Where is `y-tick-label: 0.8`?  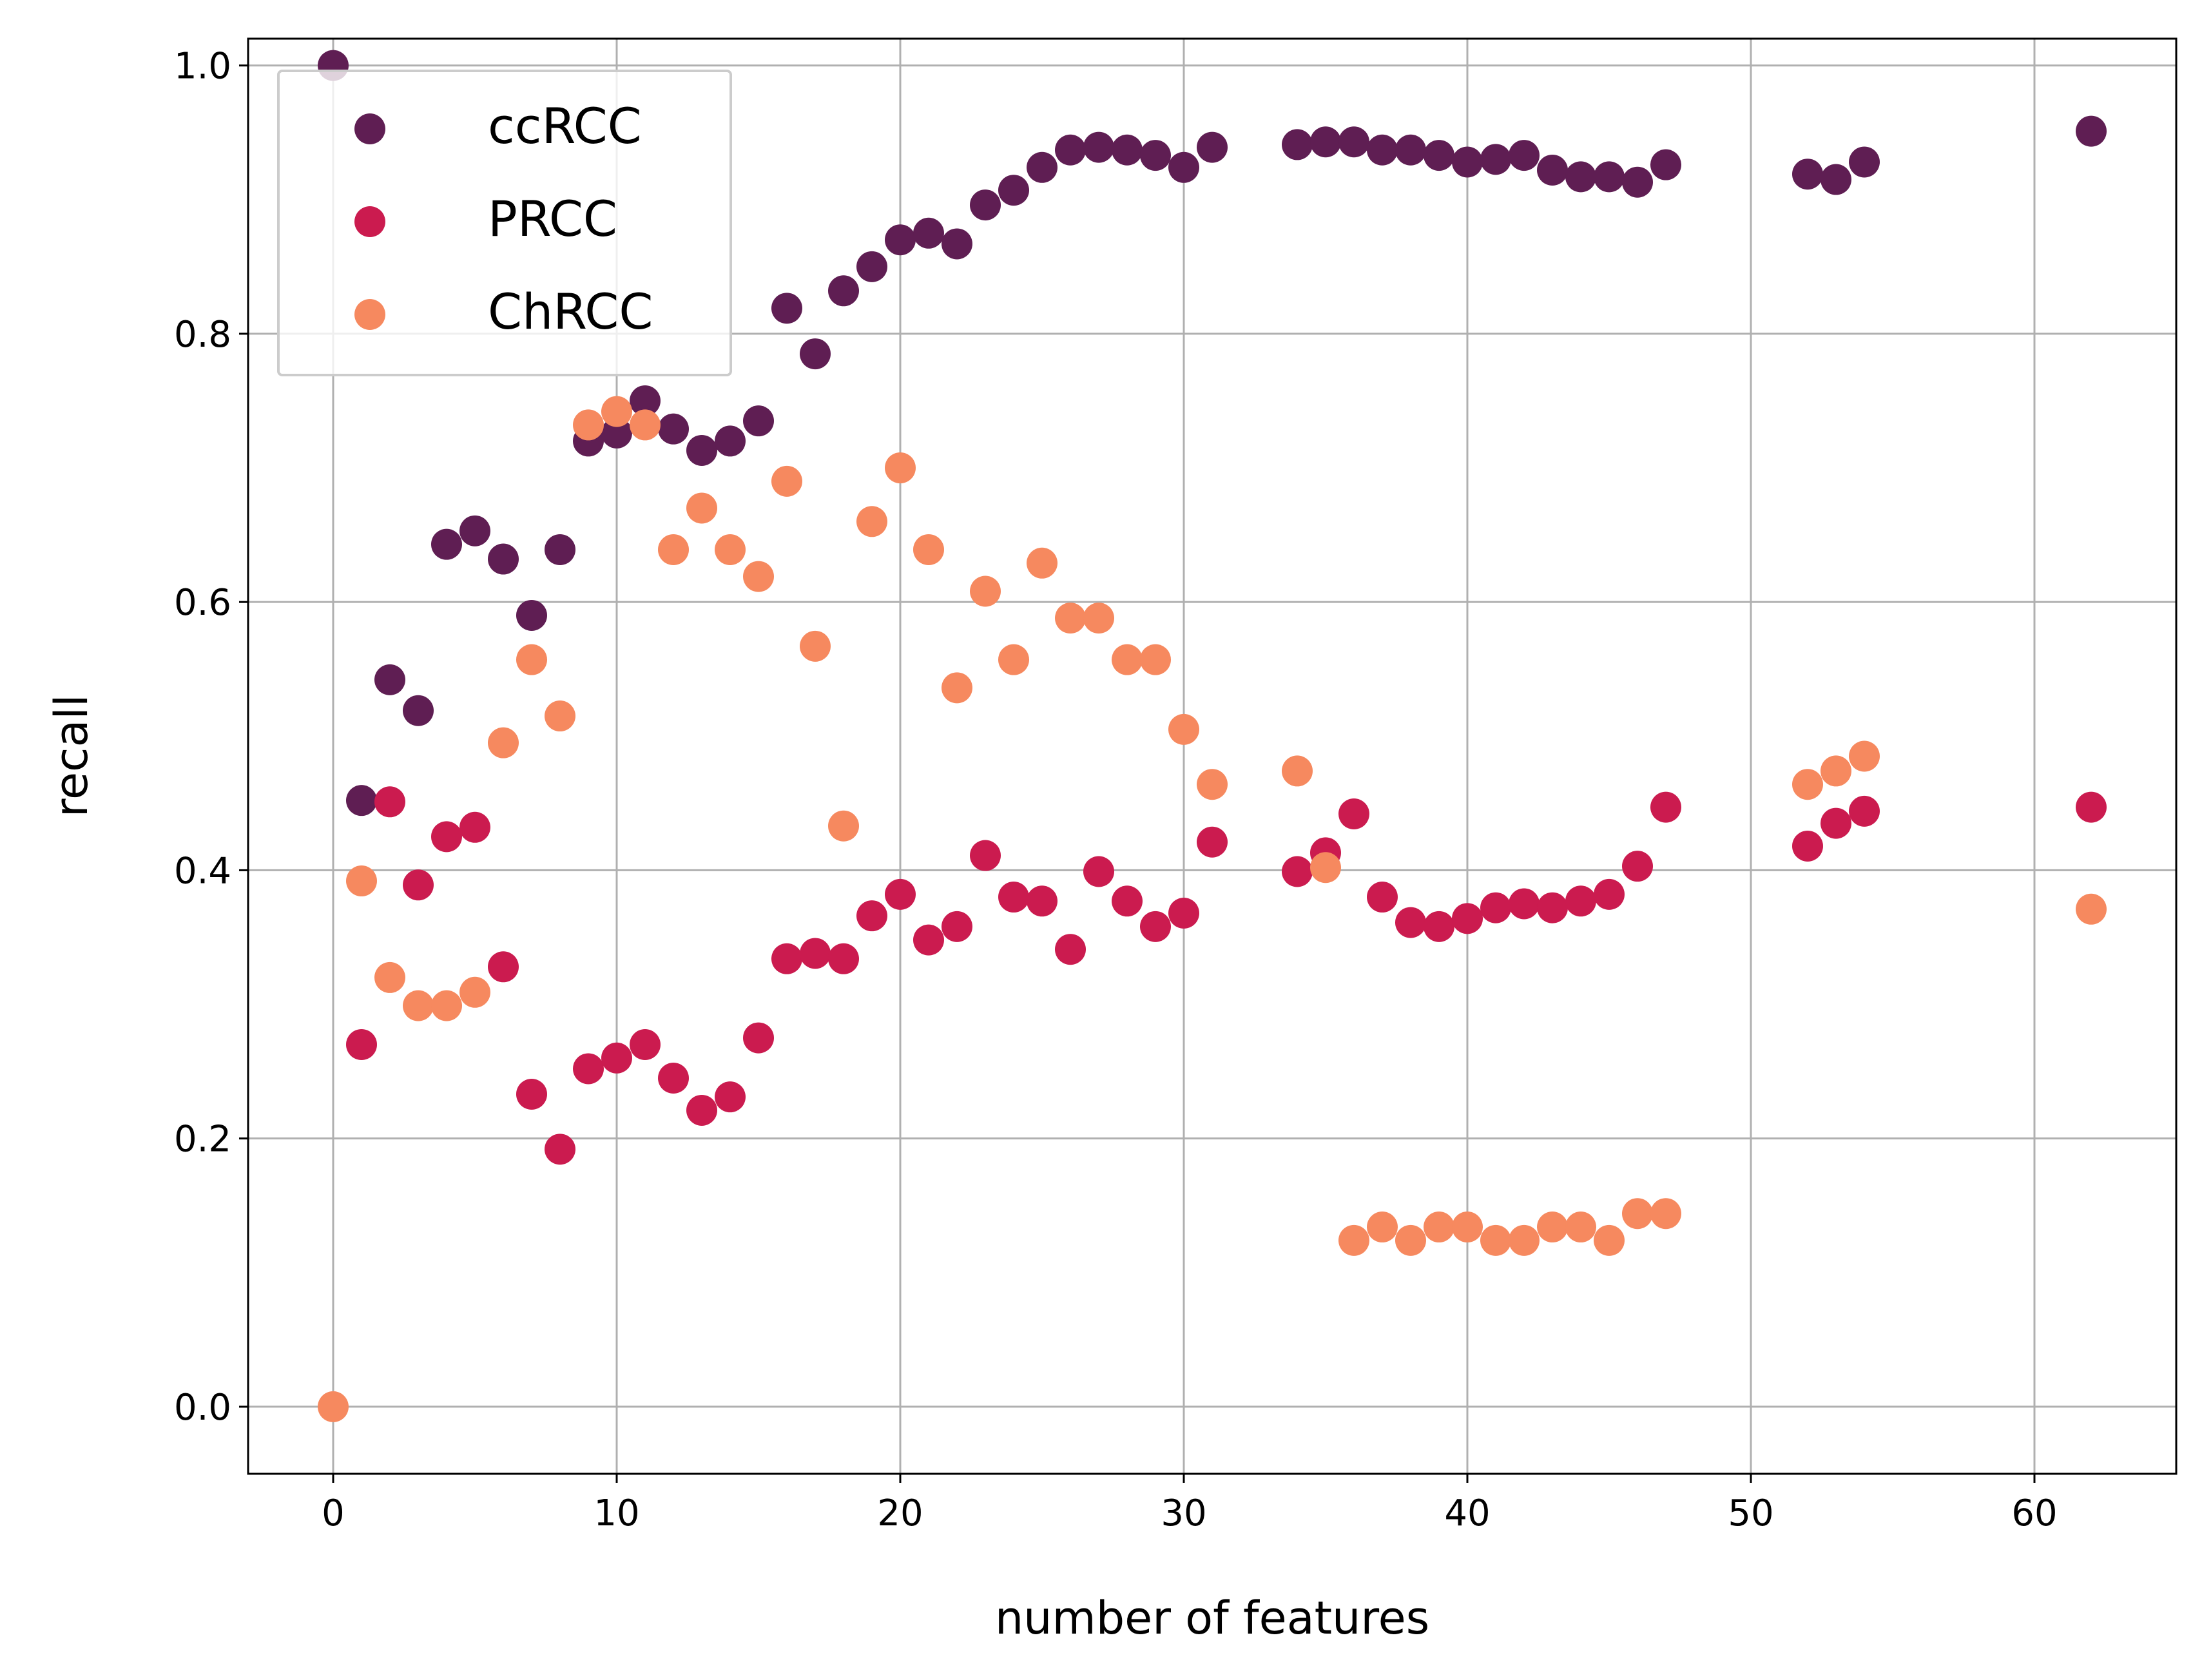
y-tick-label: 0.8 is located at coordinates (202, 335).